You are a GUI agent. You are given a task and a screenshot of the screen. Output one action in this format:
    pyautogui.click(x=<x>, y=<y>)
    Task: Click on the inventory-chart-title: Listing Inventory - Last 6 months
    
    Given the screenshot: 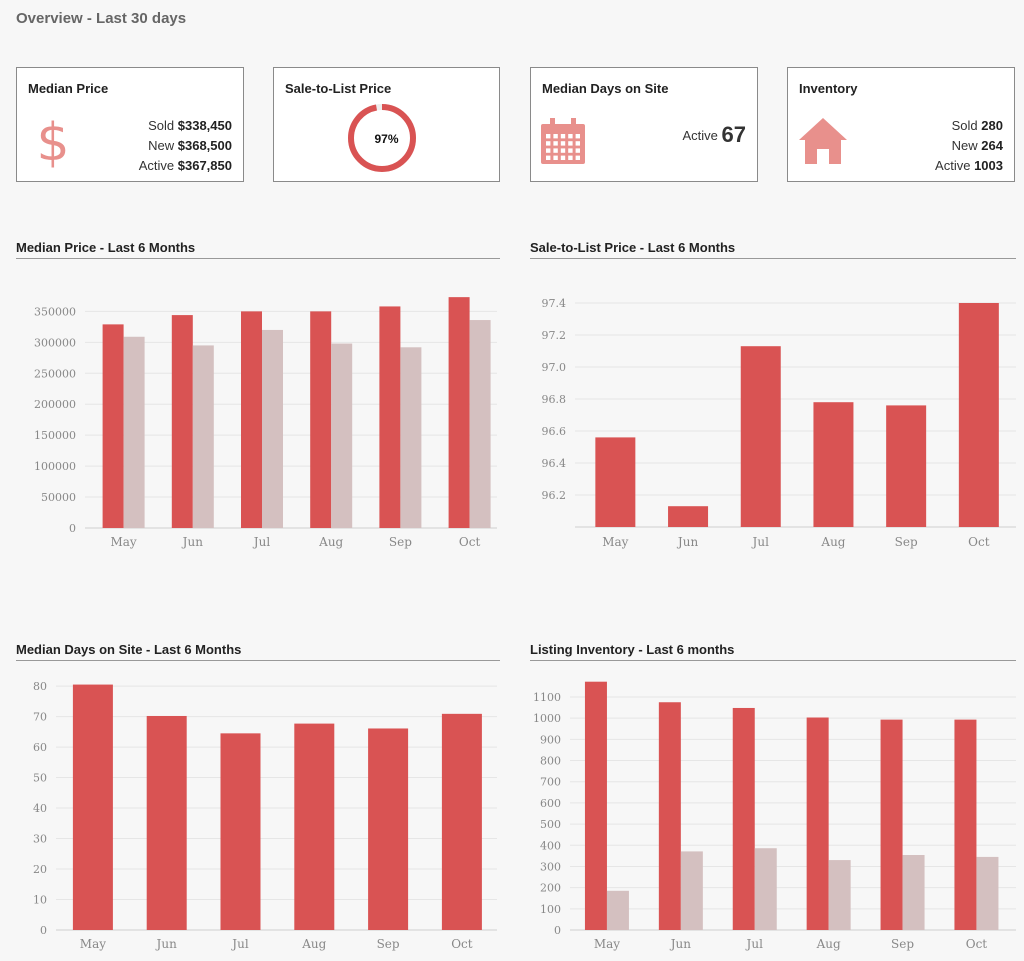 What is the action you would take?
    pyautogui.click(x=773, y=651)
    